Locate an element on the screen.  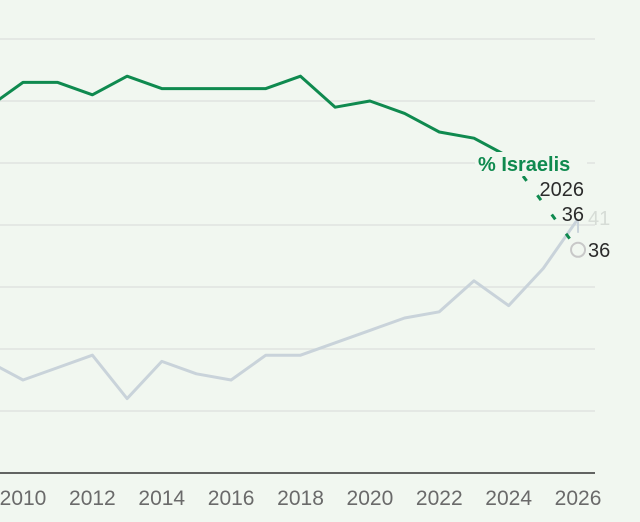
x-tick-label: 2012 is located at coordinates (92, 498).